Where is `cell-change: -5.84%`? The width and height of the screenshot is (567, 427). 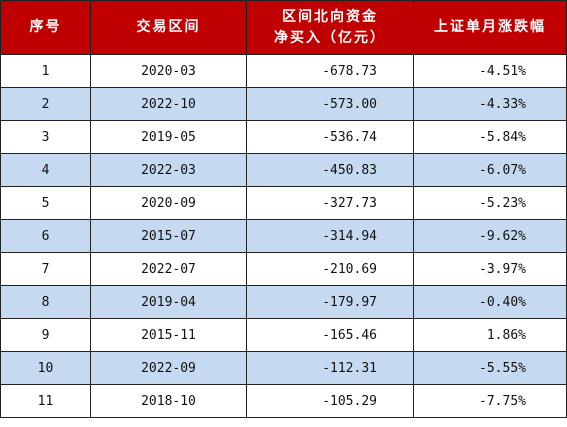
cell-change: -5.84% is located at coordinates (490, 137).